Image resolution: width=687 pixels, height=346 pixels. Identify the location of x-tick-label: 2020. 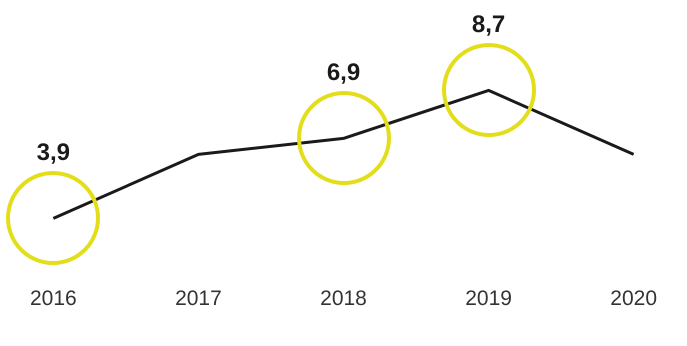
(633, 298).